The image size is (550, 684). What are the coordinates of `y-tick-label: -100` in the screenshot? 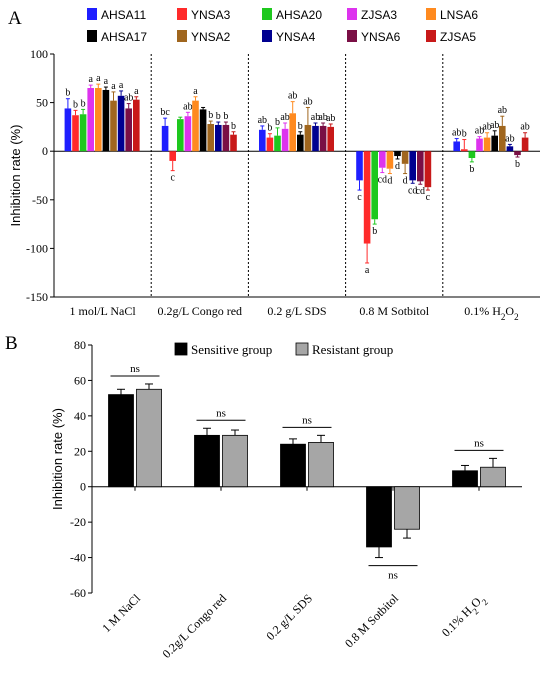 It's located at (37, 248).